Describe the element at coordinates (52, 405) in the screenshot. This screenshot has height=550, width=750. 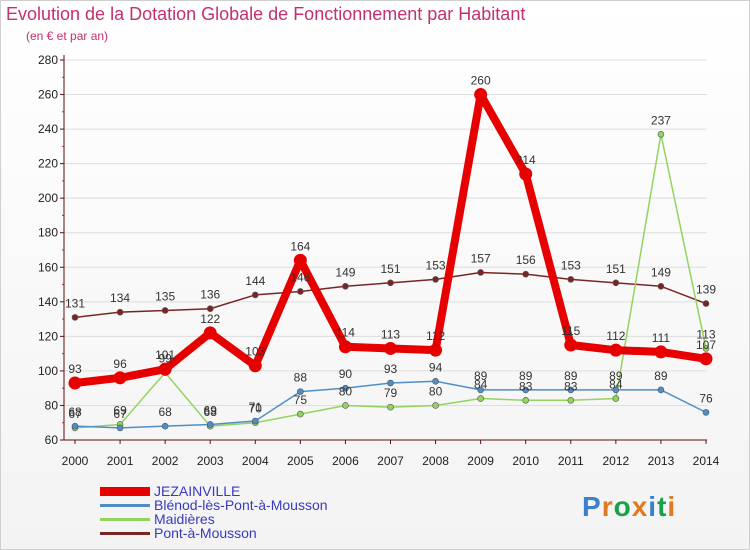
I see `y-tick-label: 80` at that location.